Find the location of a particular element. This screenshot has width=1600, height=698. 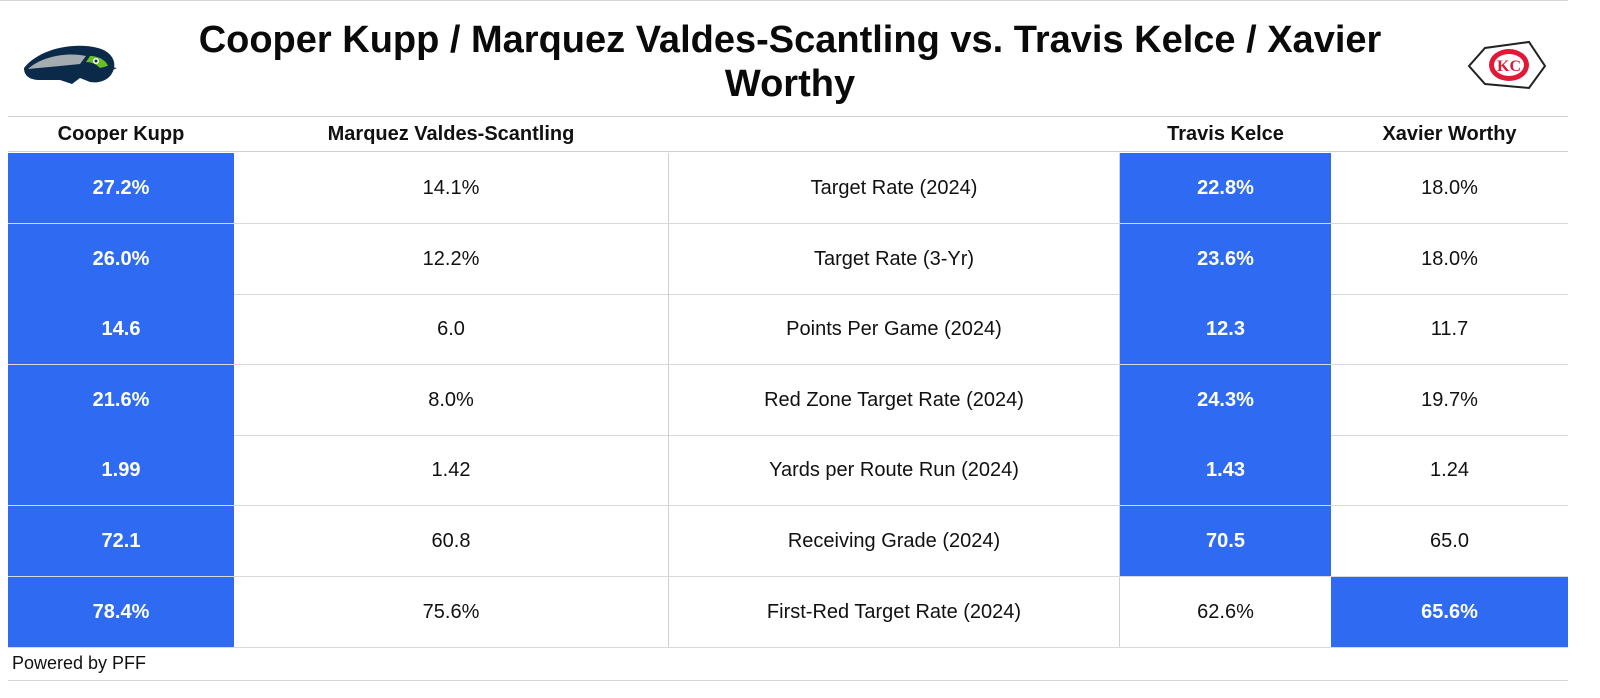

table-row: 72.1 60.8 Receiving Grade (2024) 70.5 65.0 is located at coordinates (788, 541).